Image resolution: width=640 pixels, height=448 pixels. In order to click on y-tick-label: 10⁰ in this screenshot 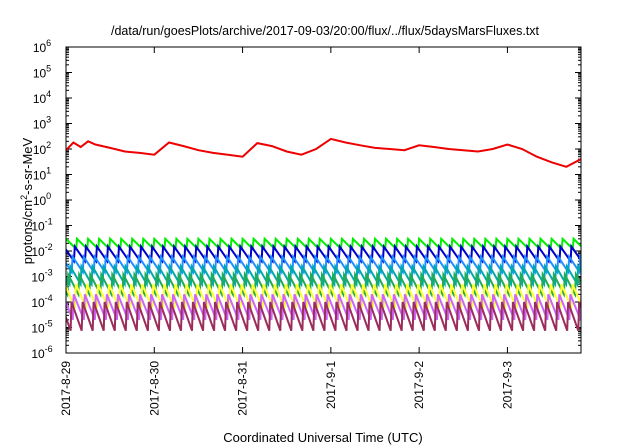, I will do `click(42, 199)`.